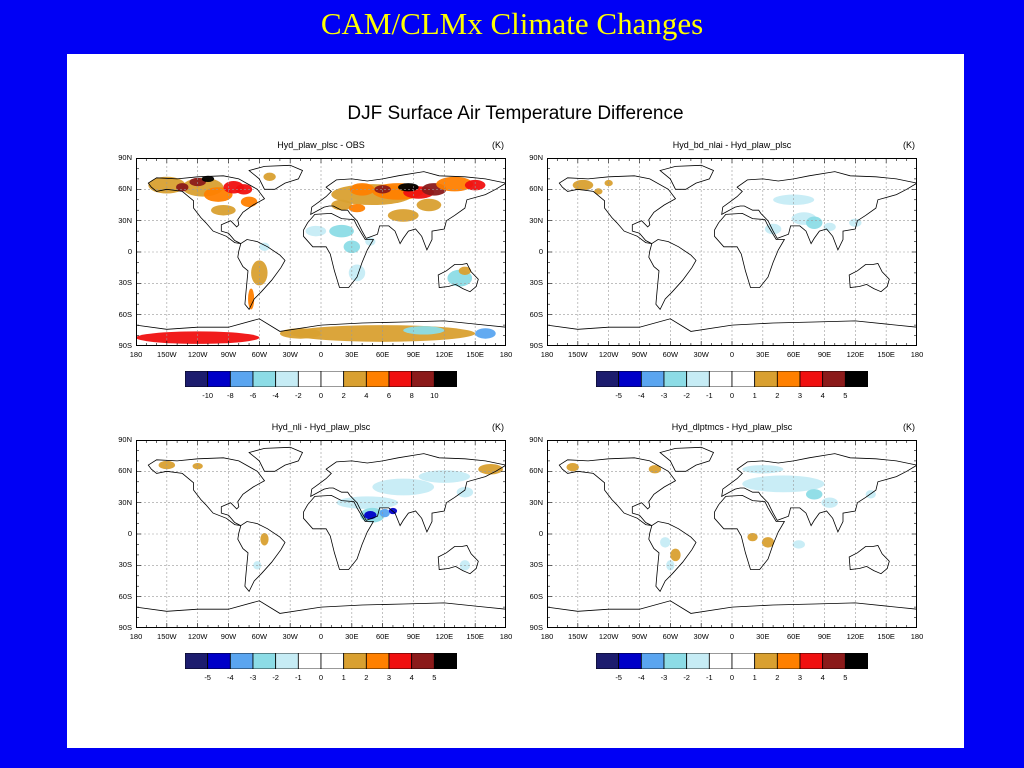  Describe the element at coordinates (886, 636) in the screenshot. I see `lon-tick-label: 150E` at that location.